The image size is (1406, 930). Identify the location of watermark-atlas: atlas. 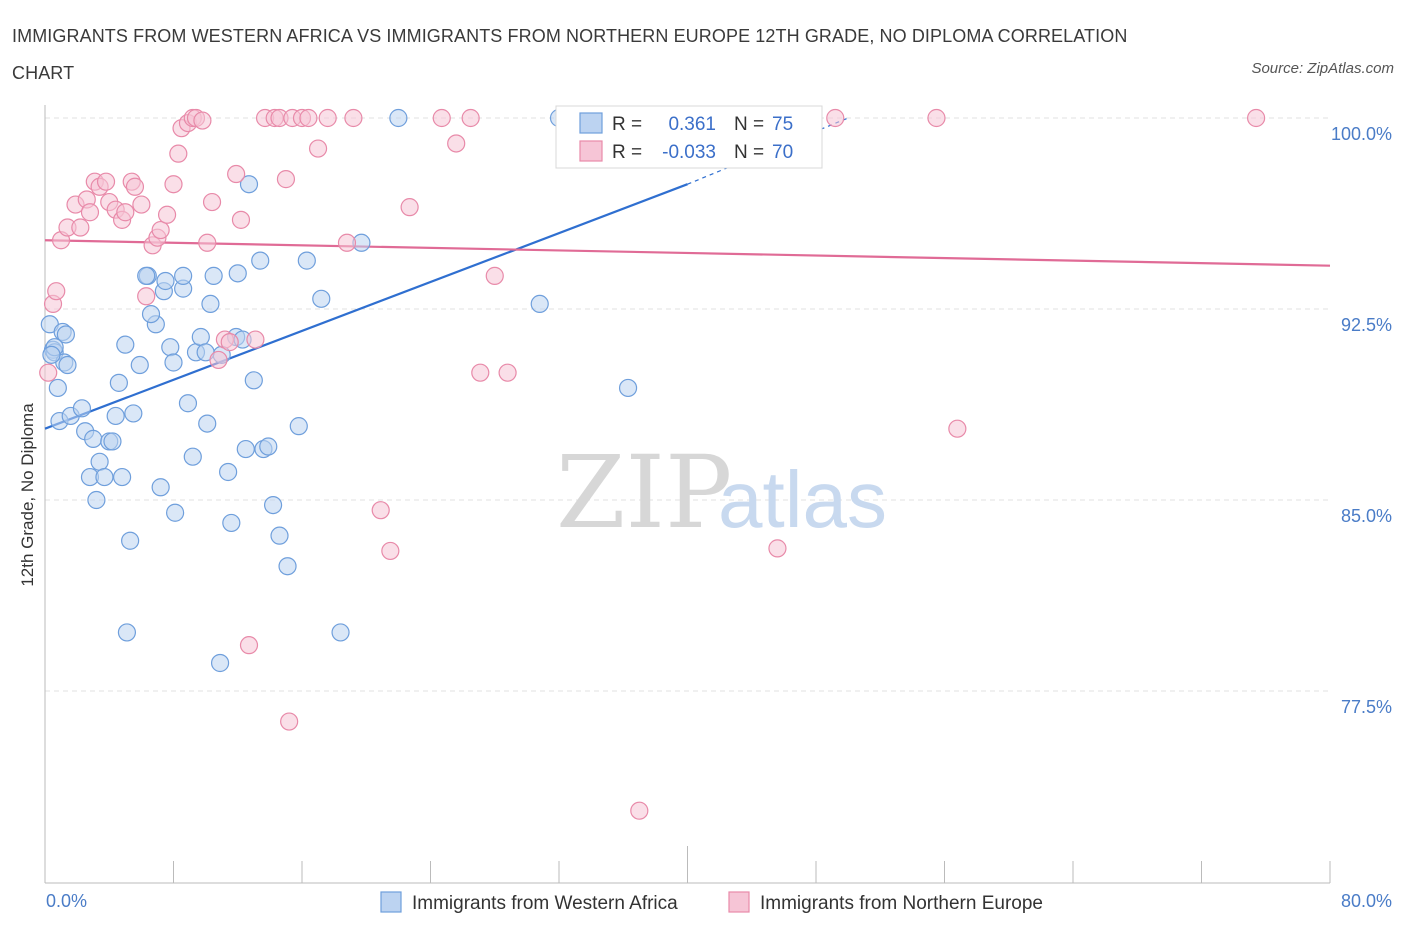
(802, 499).